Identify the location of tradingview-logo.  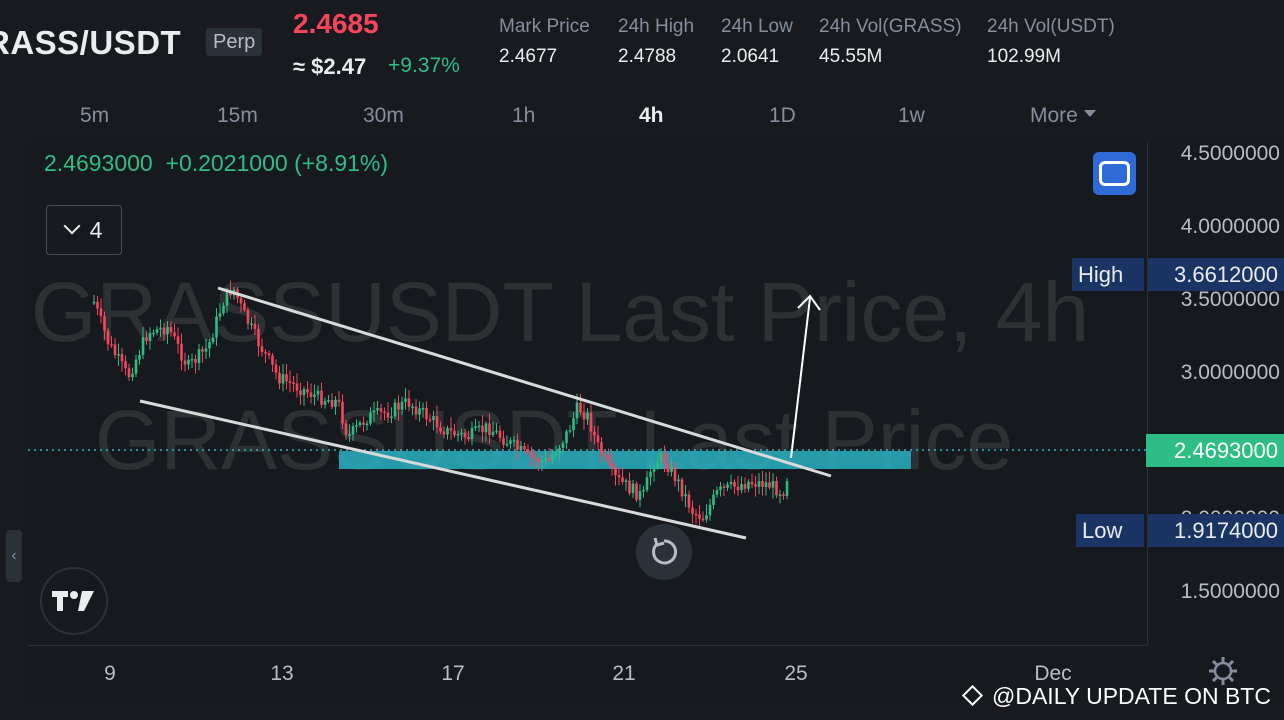
(74, 601).